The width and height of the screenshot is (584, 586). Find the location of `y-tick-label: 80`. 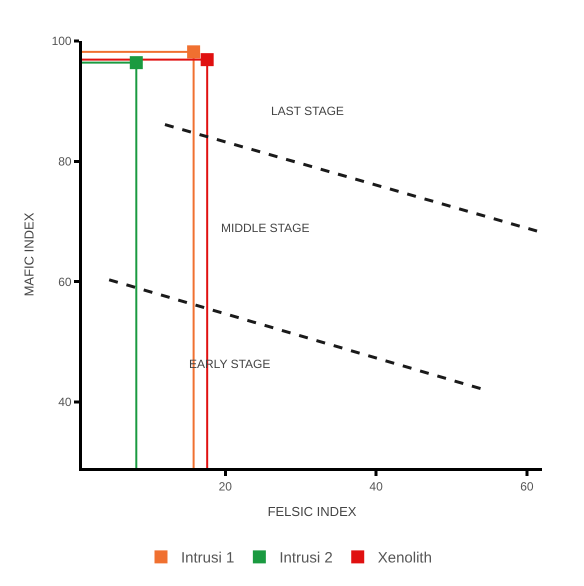

y-tick-label: 80 is located at coordinates (65, 161).